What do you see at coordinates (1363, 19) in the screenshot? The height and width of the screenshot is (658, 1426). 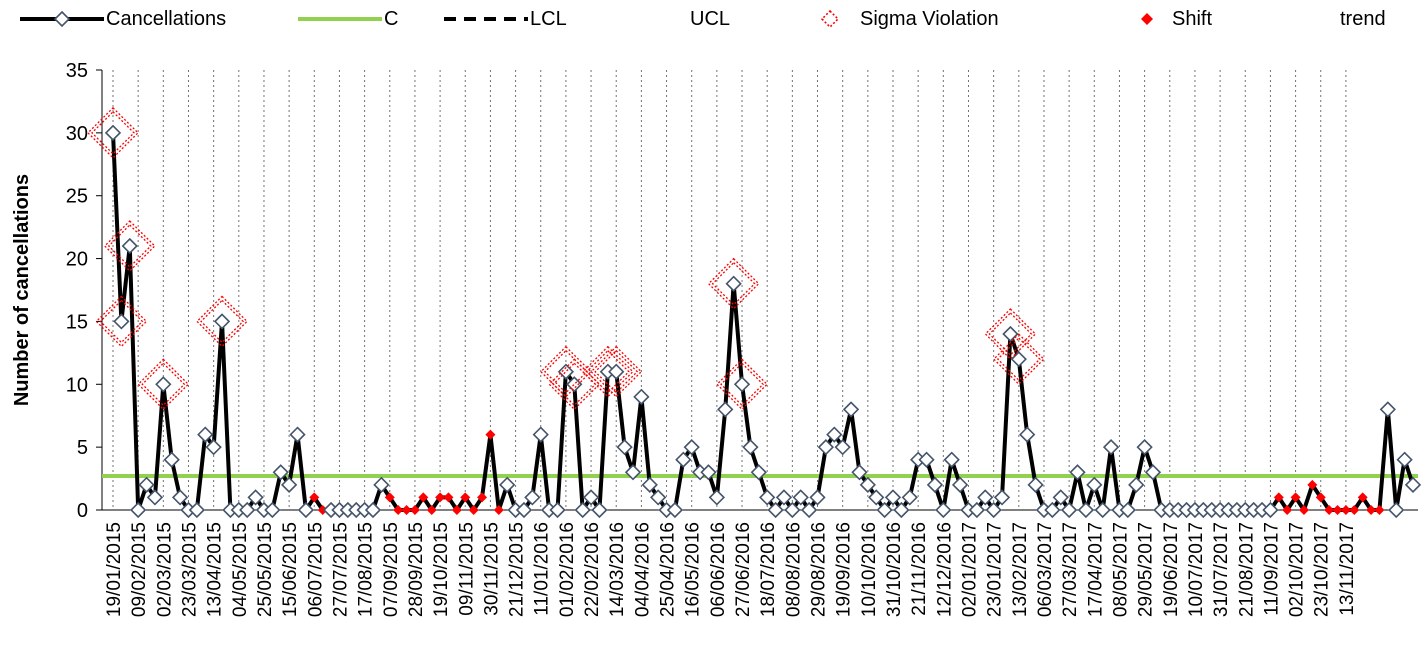 I see `legend-item-trend: trend` at bounding box center [1363, 19].